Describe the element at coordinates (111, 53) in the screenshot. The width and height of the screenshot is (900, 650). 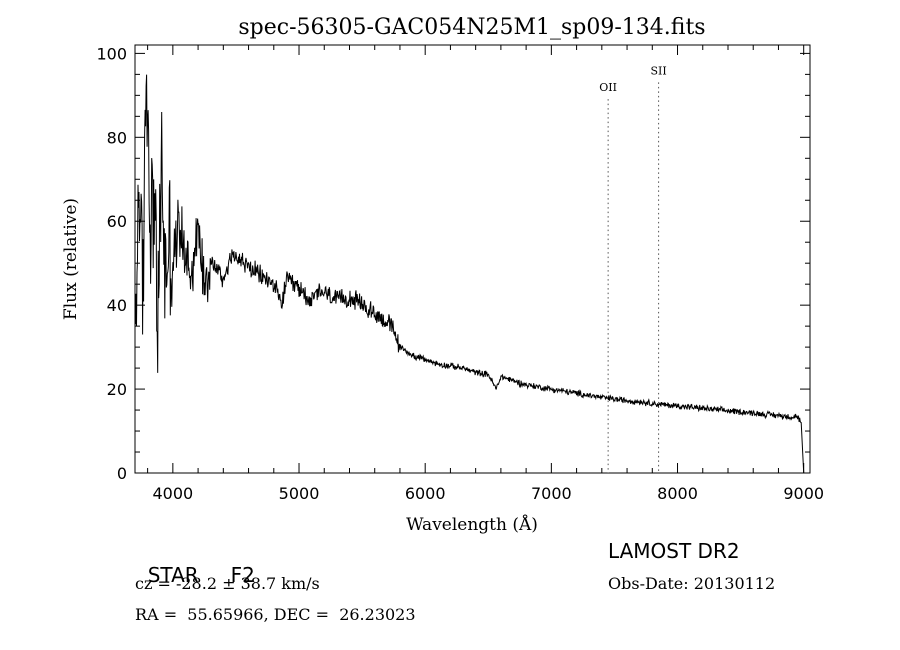
I see `y-tick-label: 100` at that location.